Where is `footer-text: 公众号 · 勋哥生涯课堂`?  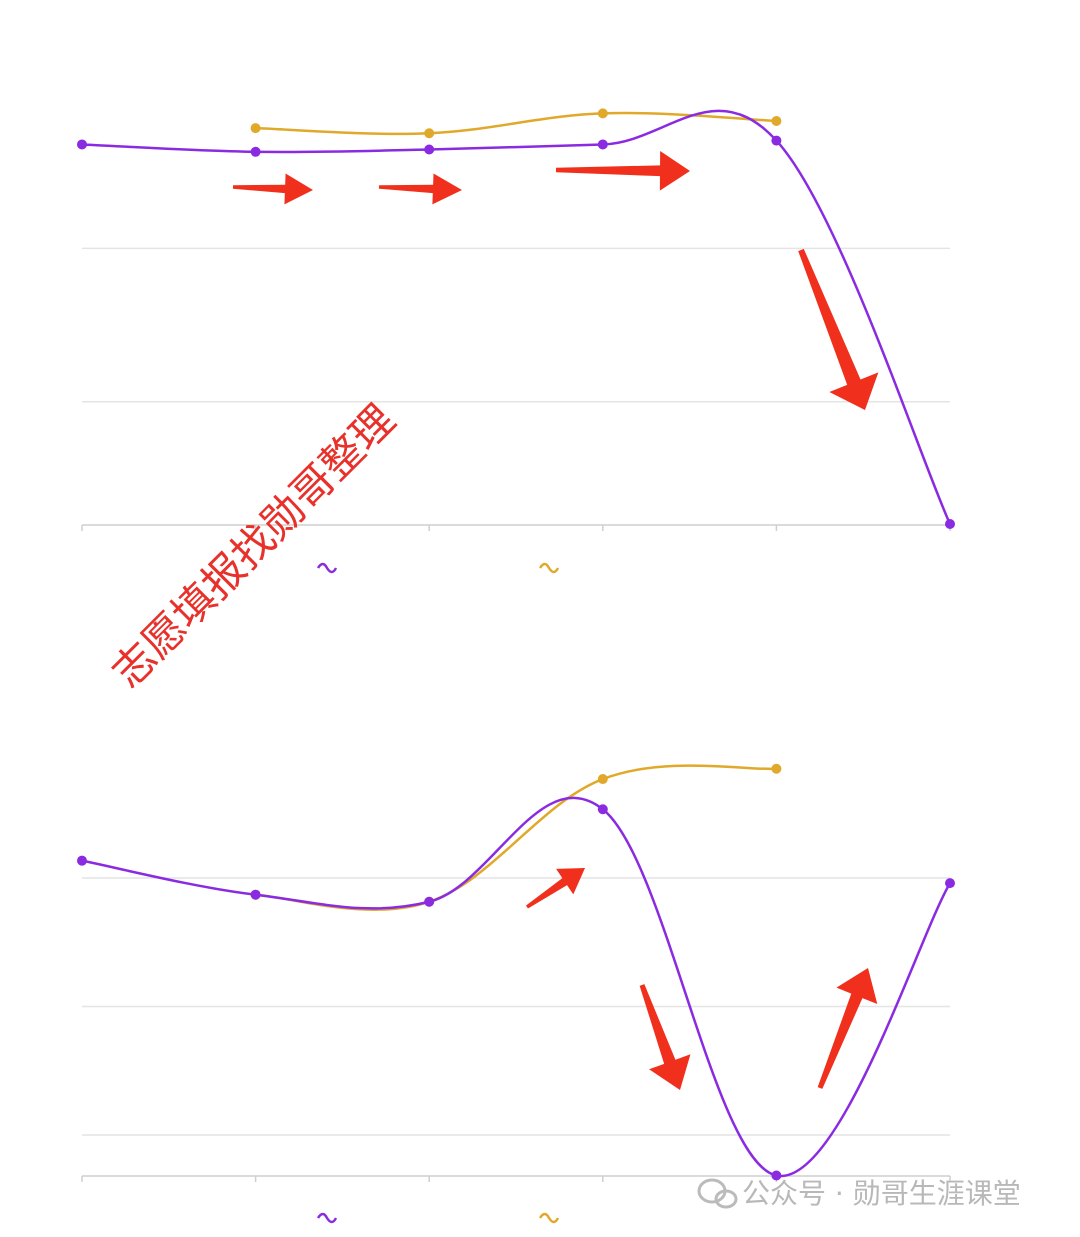
footer-text: 公众号 · 勋哥生涯课堂 is located at coordinates (881, 1193).